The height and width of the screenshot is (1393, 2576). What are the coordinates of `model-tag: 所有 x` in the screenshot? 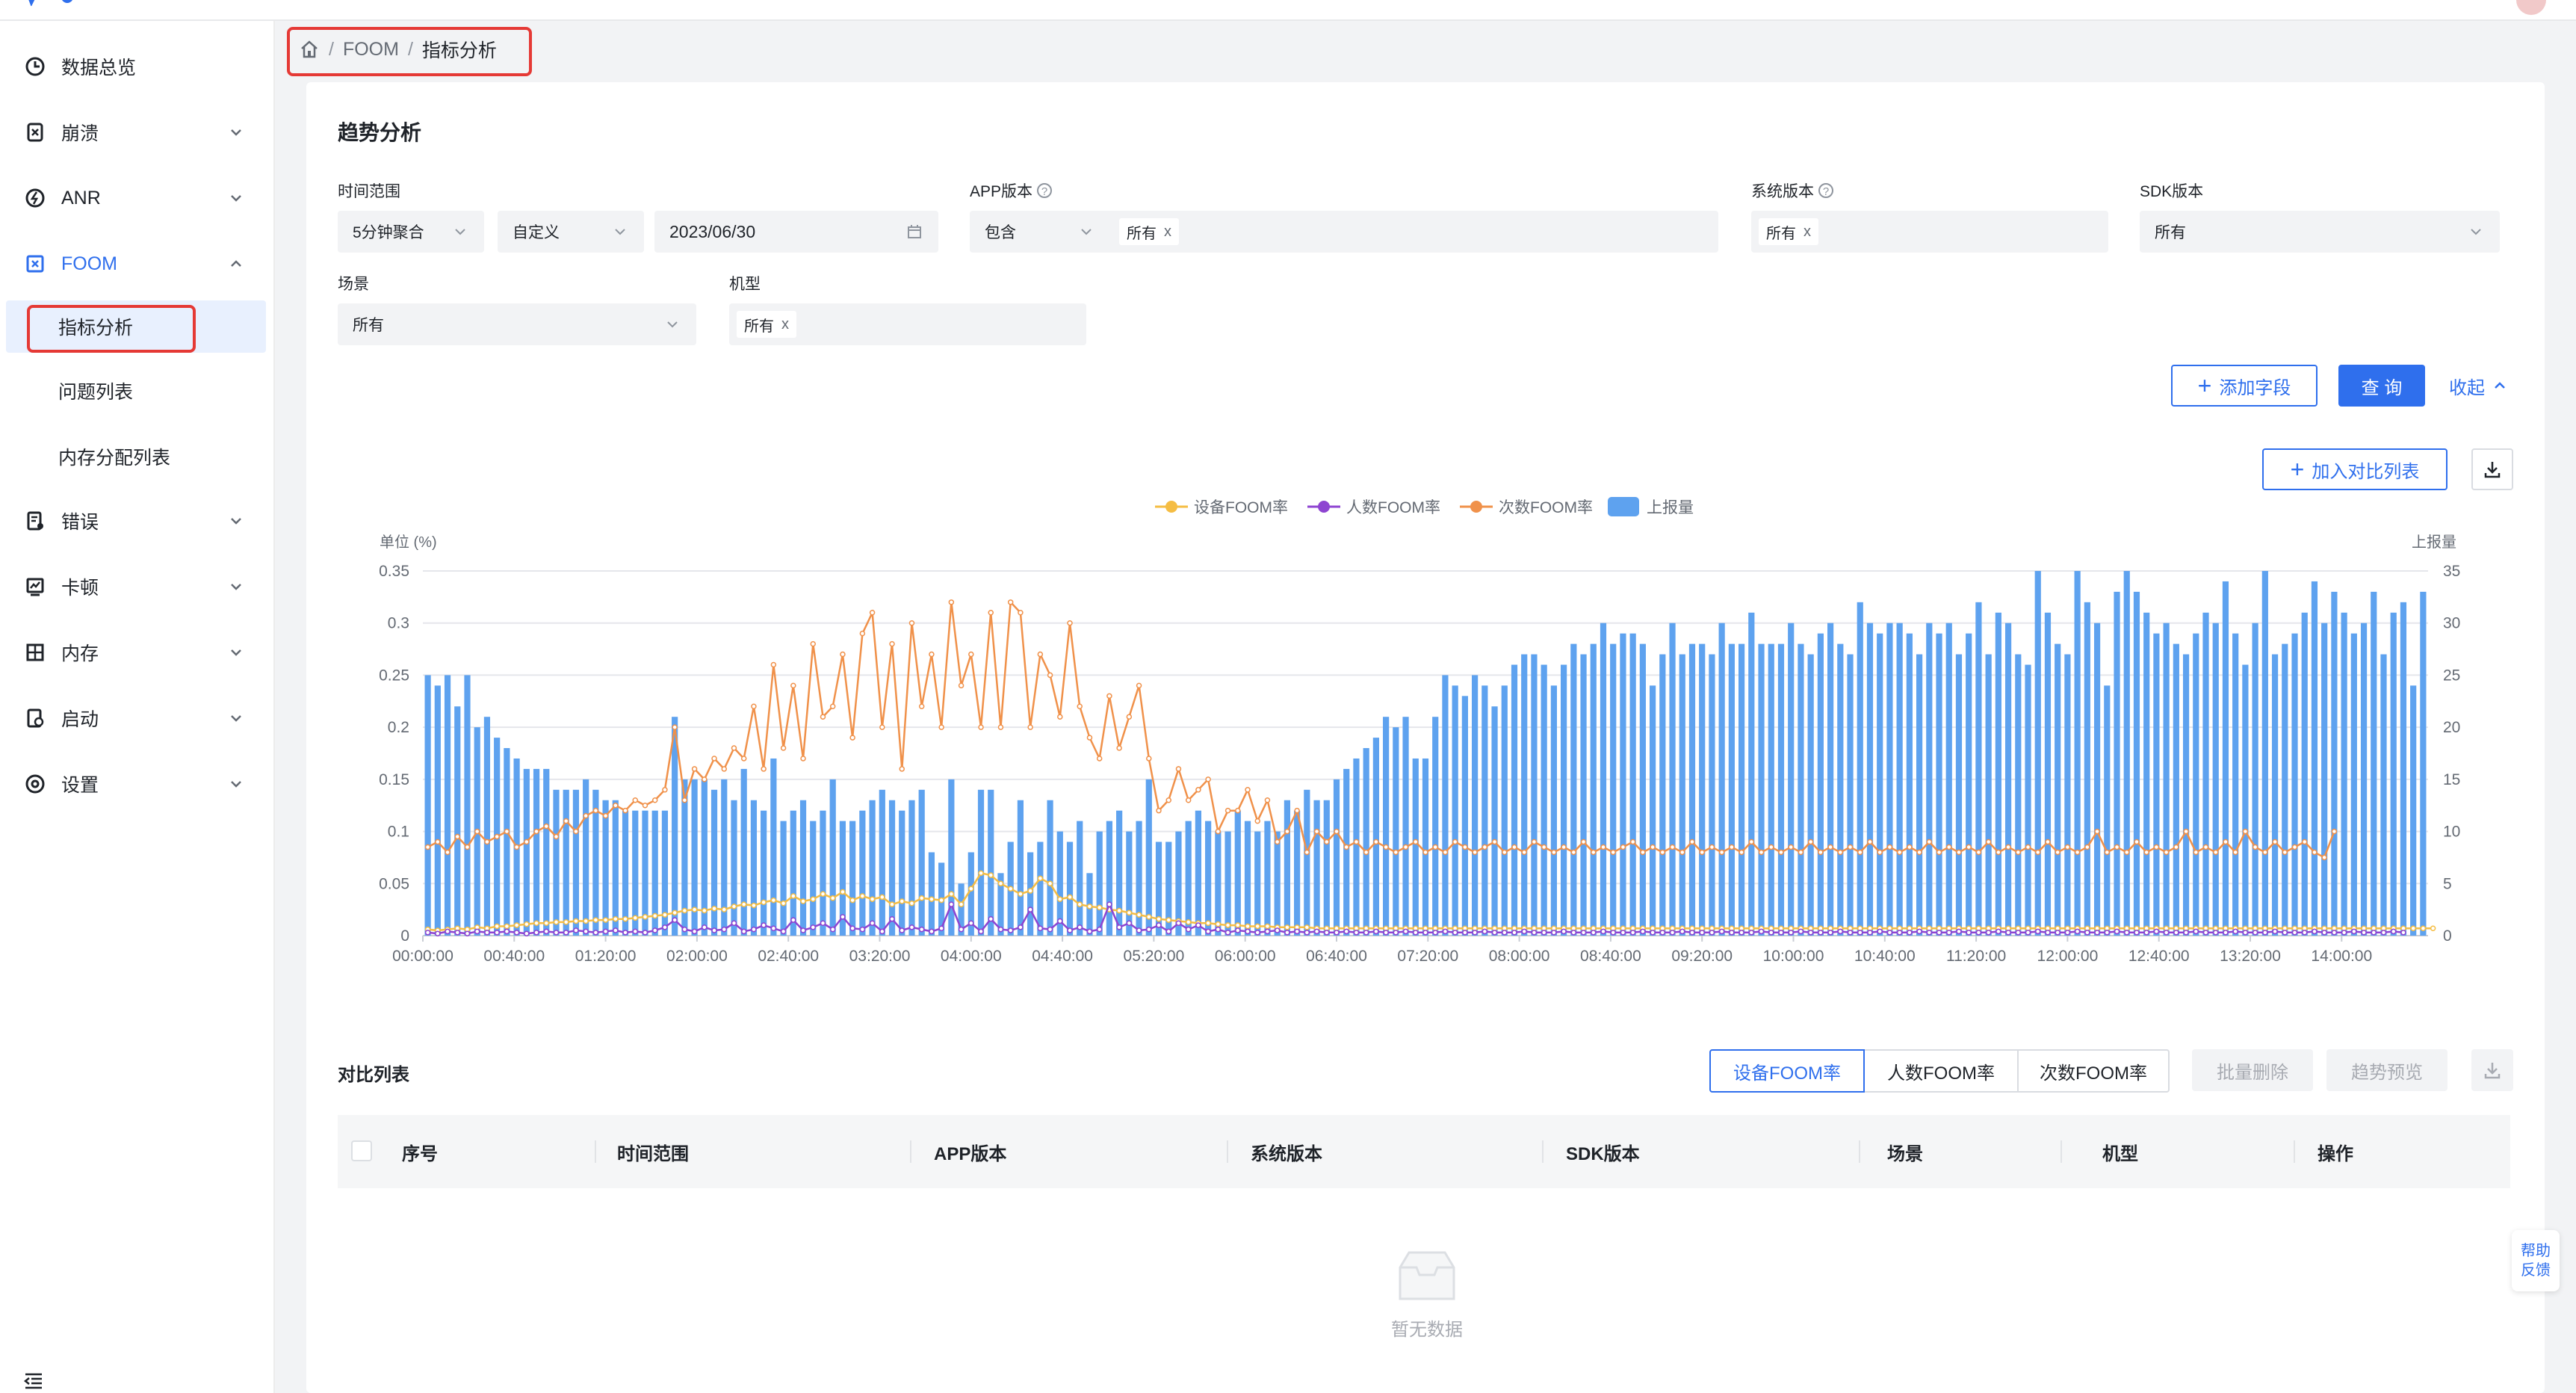 It's located at (766, 325).